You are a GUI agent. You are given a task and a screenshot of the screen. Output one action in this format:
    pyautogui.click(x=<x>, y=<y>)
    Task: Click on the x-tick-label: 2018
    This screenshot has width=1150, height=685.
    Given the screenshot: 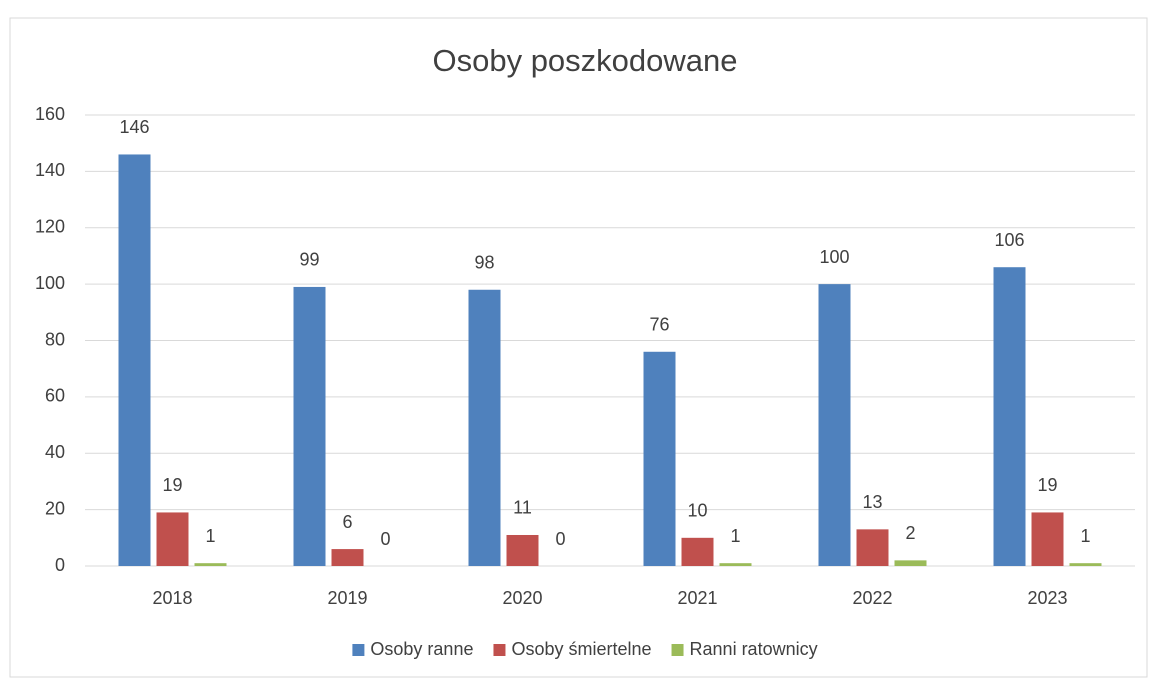 What is the action you would take?
    pyautogui.click(x=172, y=598)
    